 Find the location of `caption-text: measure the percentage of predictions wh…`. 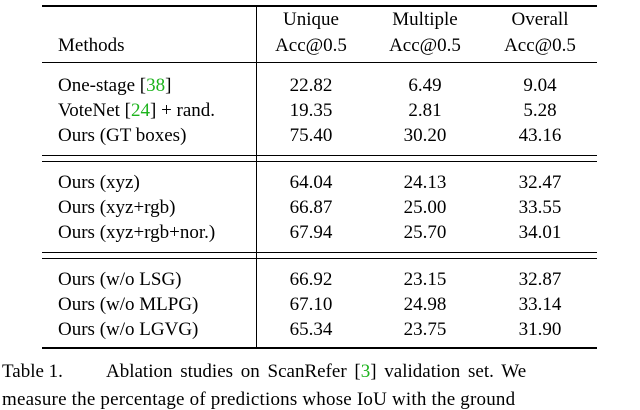

caption-text: measure the percentage of predictions wh… is located at coordinates (259, 399).